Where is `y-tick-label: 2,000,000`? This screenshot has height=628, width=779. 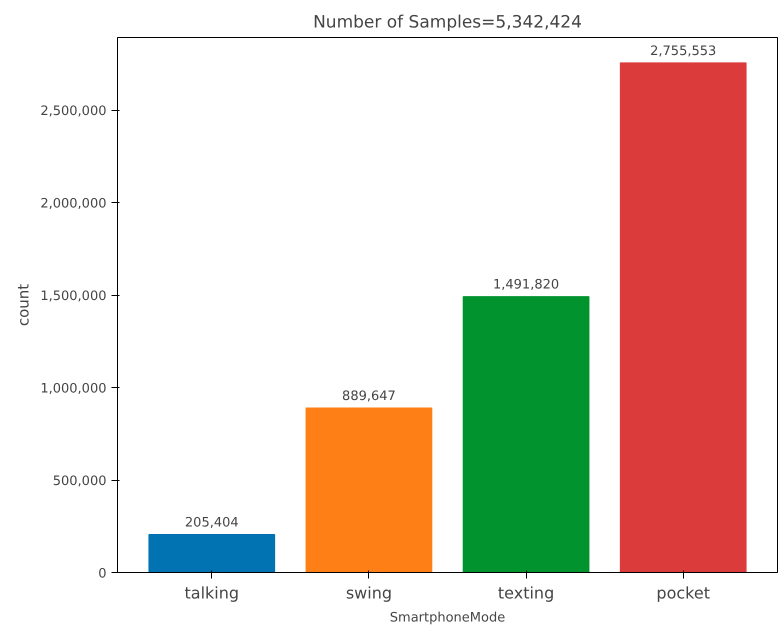
y-tick-label: 2,000,000 is located at coordinates (73, 204).